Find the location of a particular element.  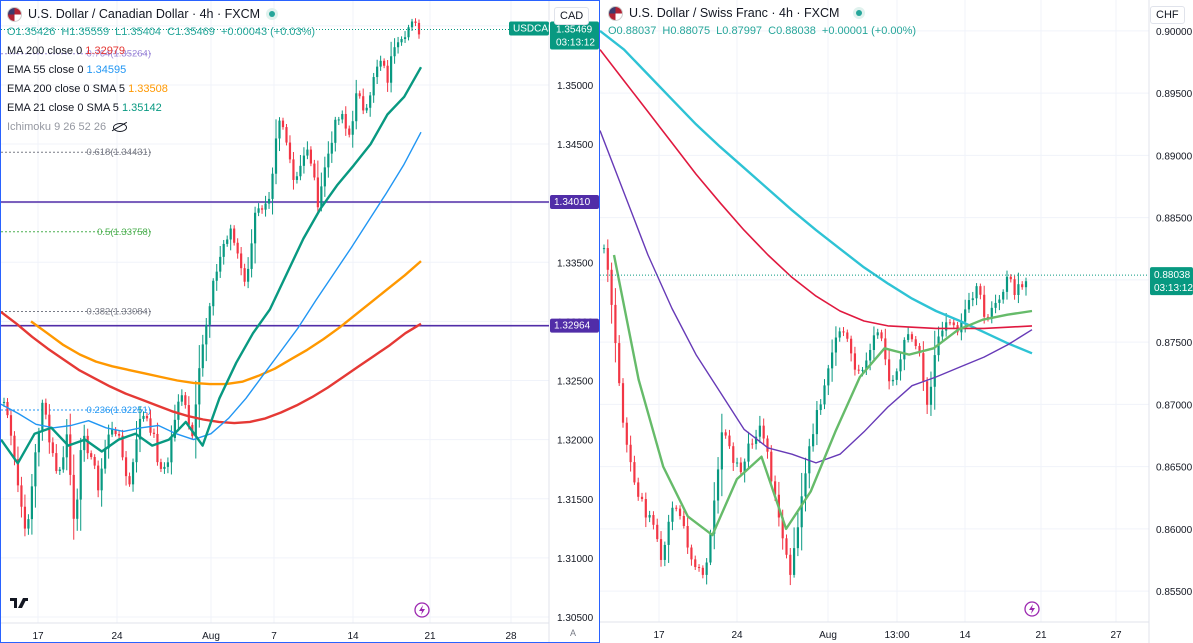

price-axis-tick: 0.87500 is located at coordinates (1174, 343).